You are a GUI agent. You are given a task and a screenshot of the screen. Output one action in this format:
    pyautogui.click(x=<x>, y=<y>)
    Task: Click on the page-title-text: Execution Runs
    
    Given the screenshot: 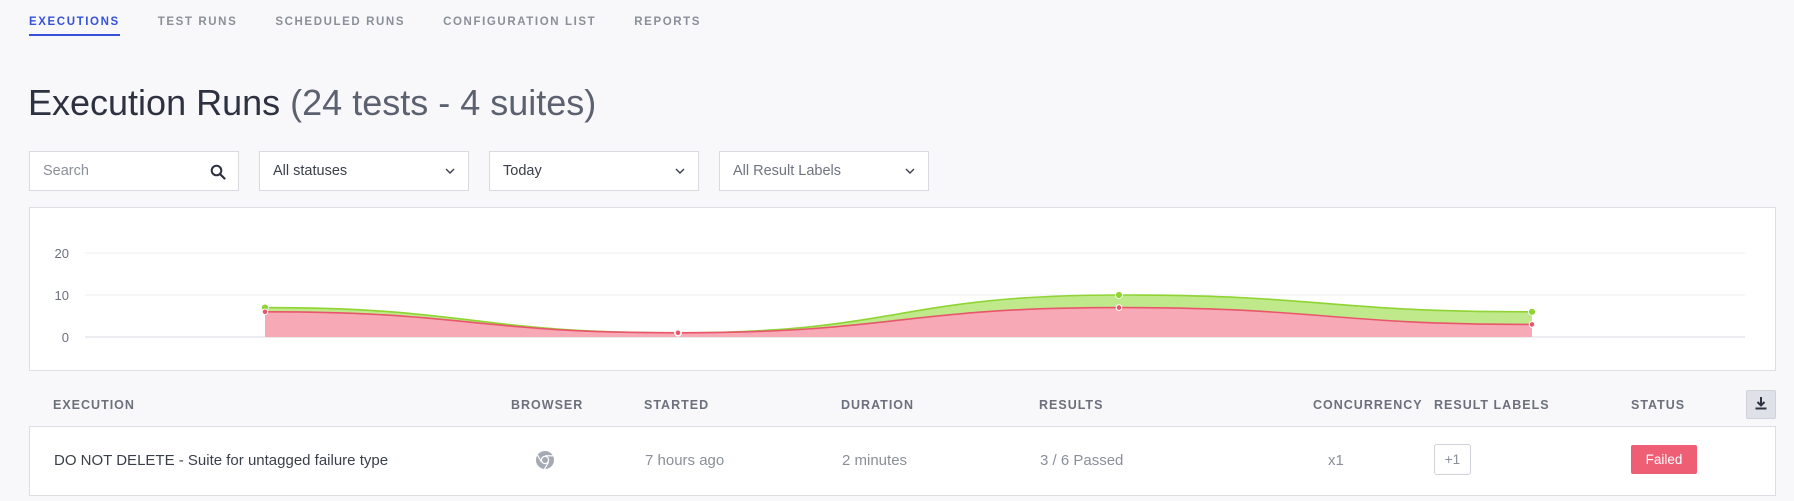 What is the action you would take?
    pyautogui.click(x=154, y=102)
    